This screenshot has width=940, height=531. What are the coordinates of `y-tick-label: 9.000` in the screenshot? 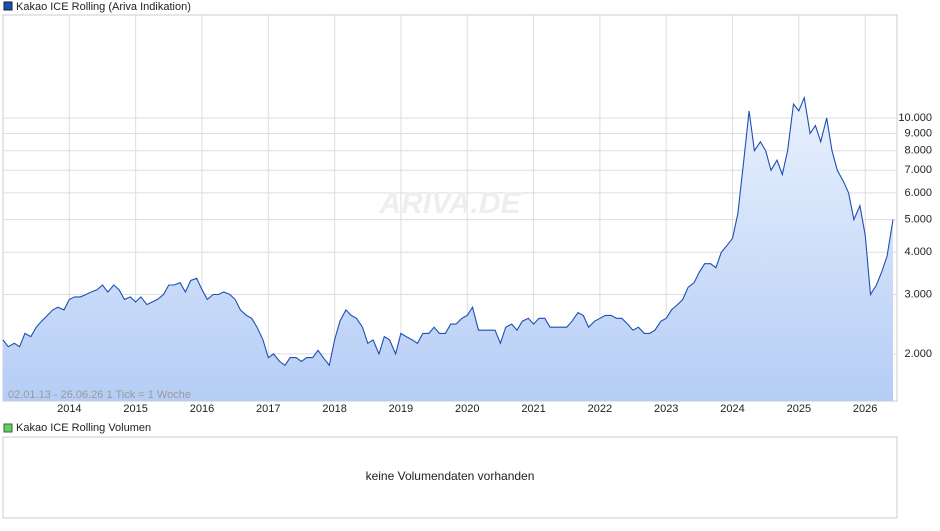 It's located at (918, 133).